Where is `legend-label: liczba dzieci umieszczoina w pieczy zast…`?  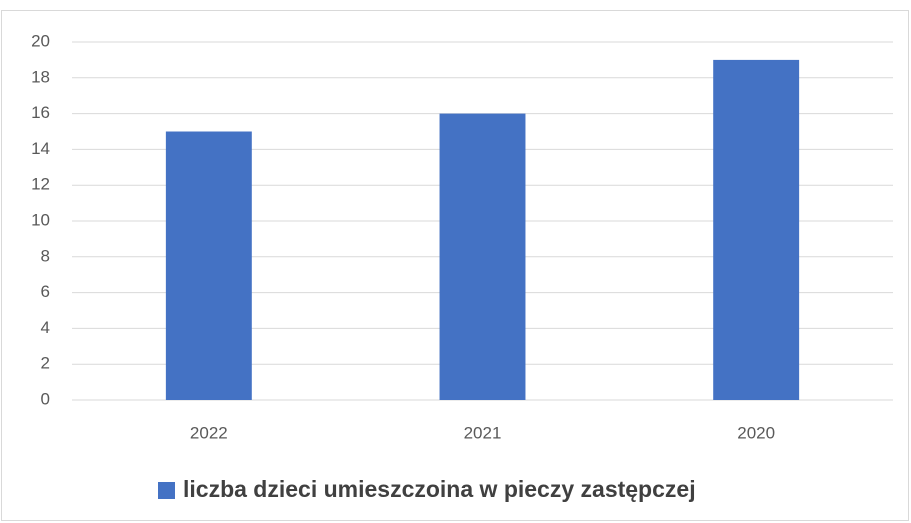
legend-label: liczba dzieci umieszczoina w pieczy zast… is located at coordinates (439, 489).